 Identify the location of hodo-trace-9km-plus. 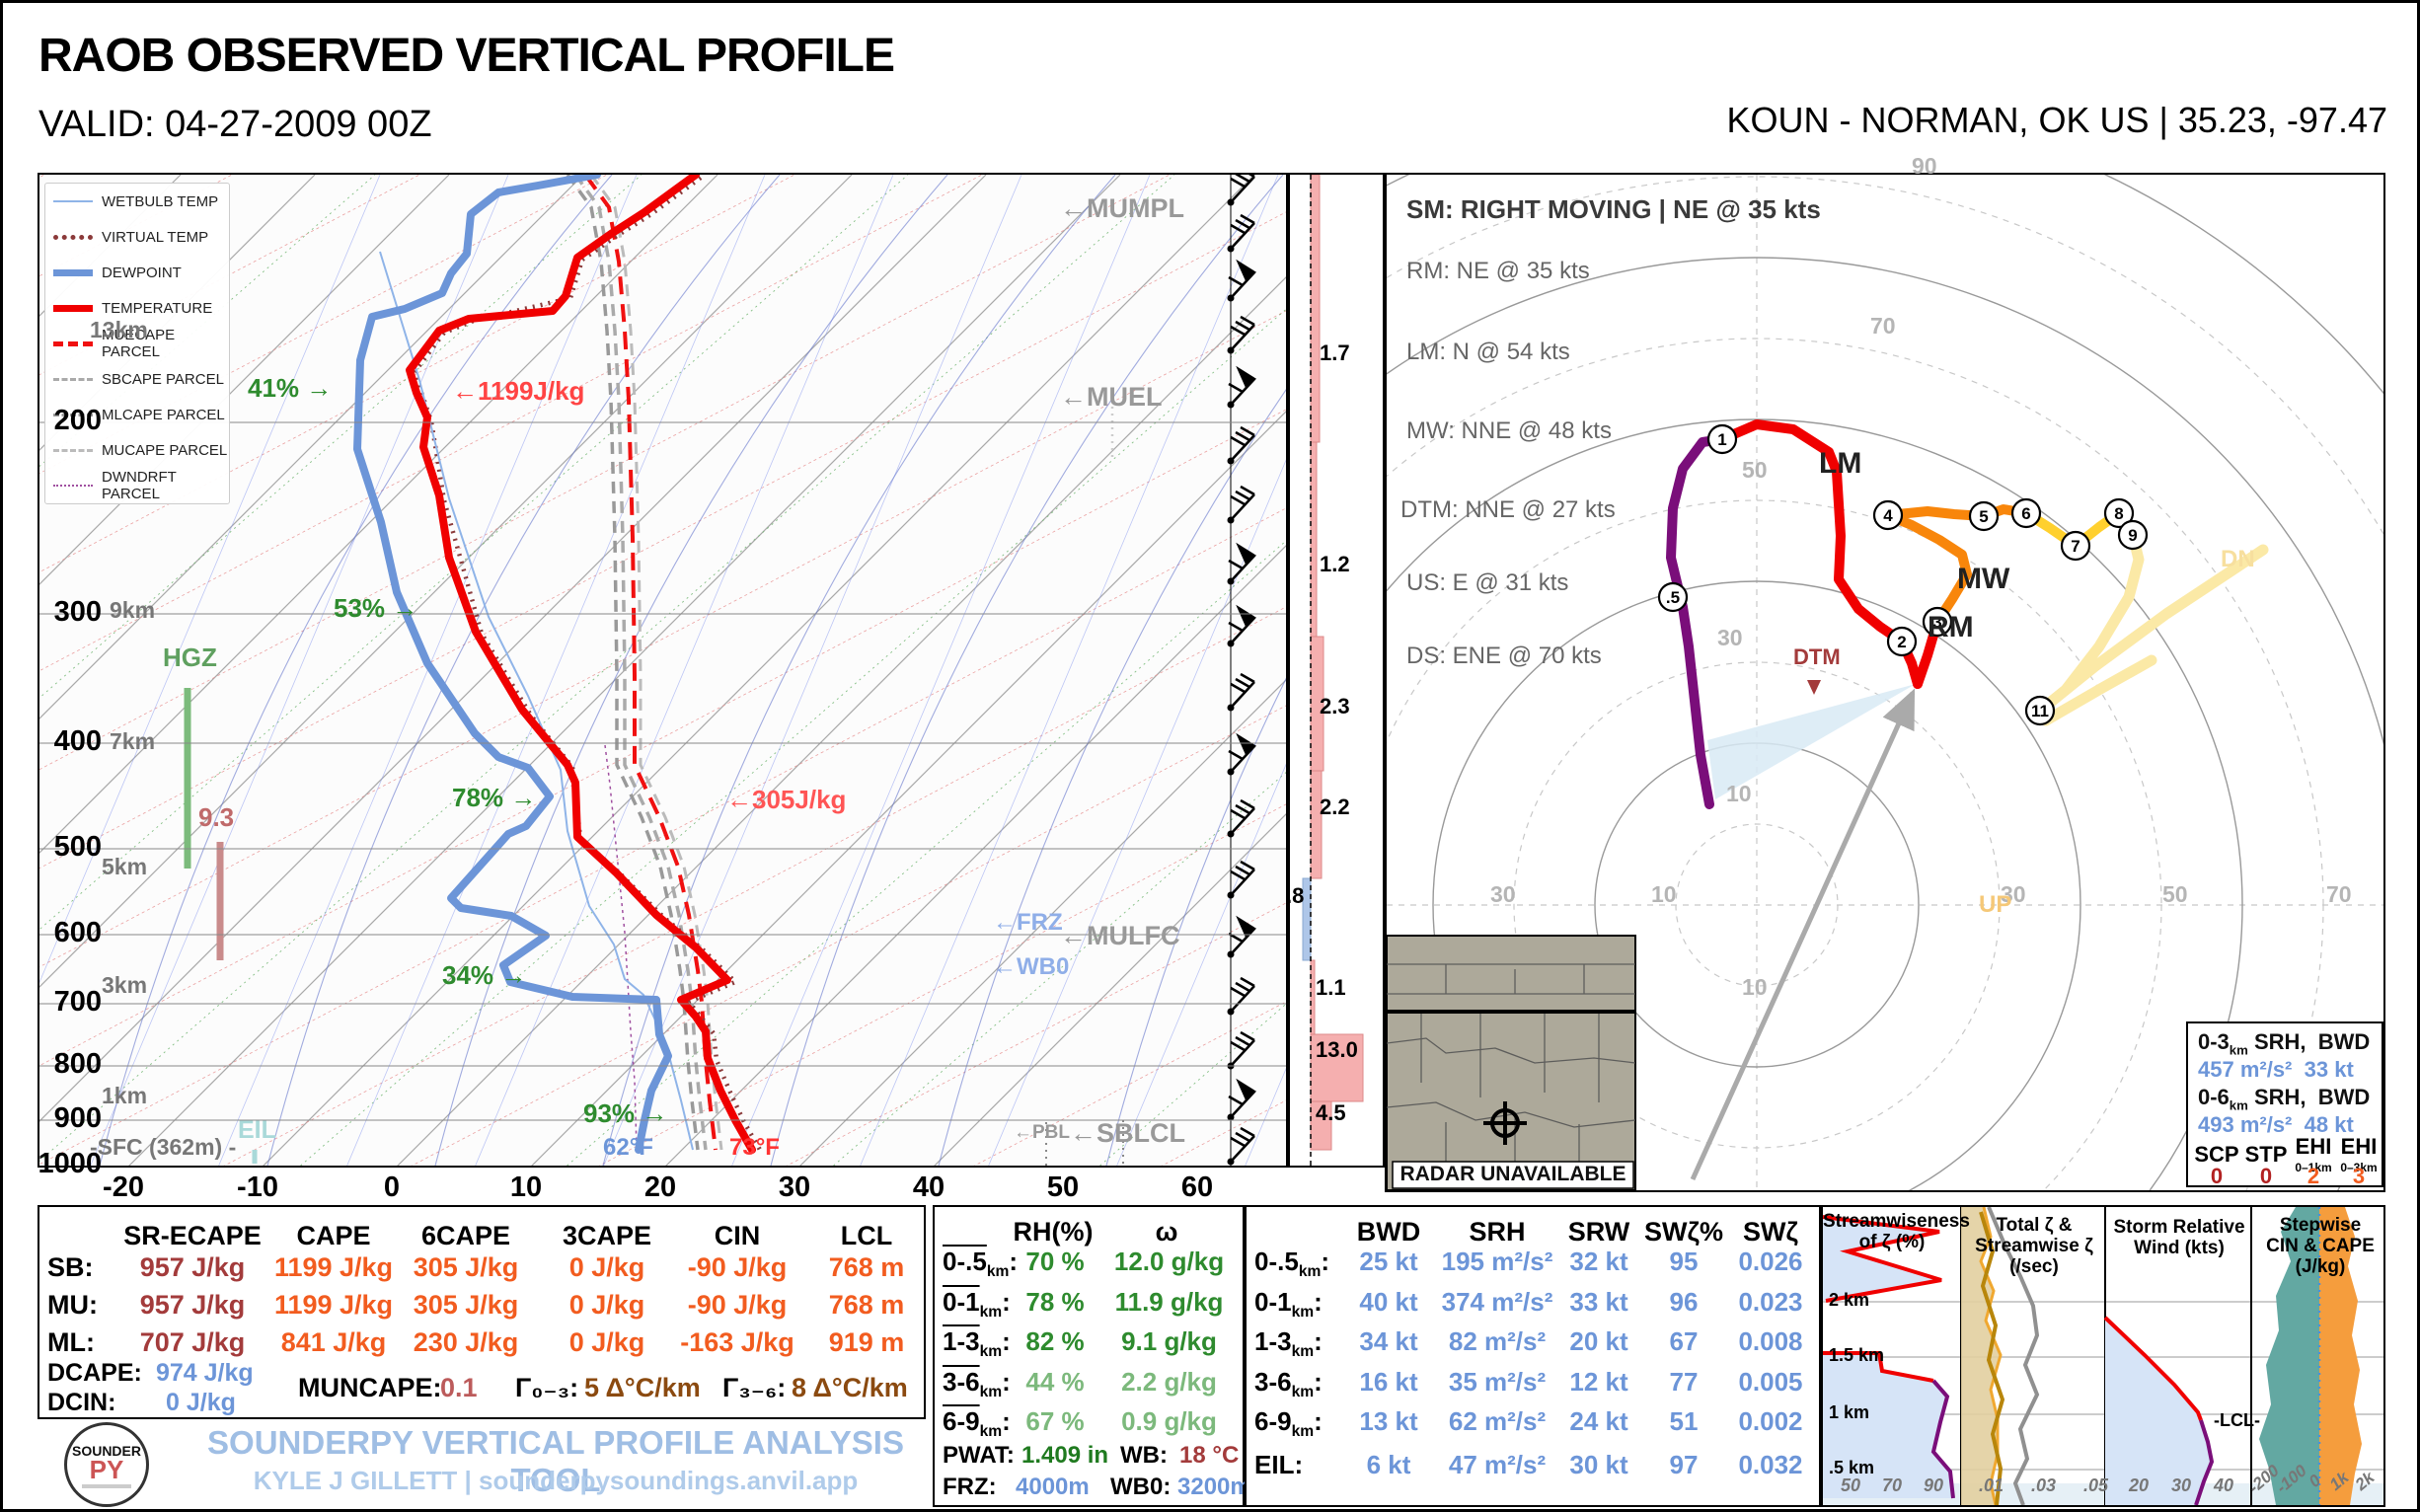
(2151, 628).